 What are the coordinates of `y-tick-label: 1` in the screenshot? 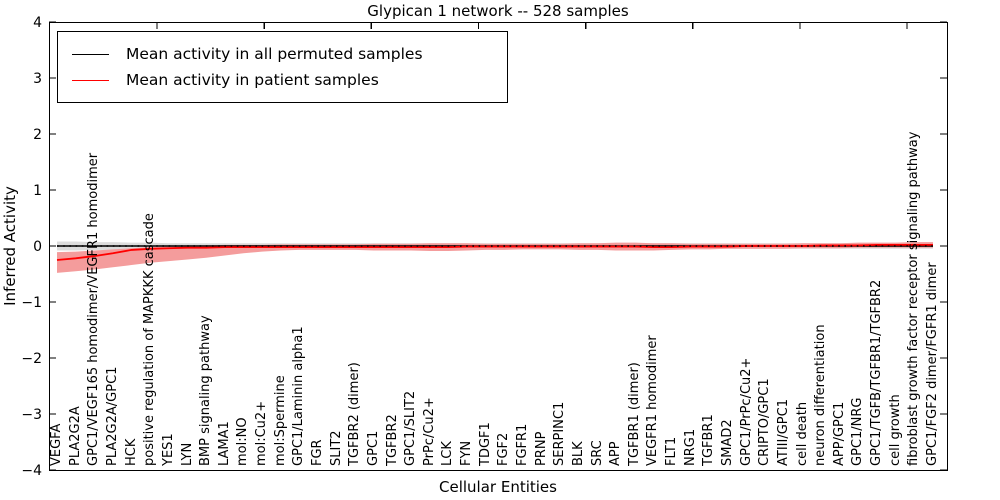 It's located at (37, 191).